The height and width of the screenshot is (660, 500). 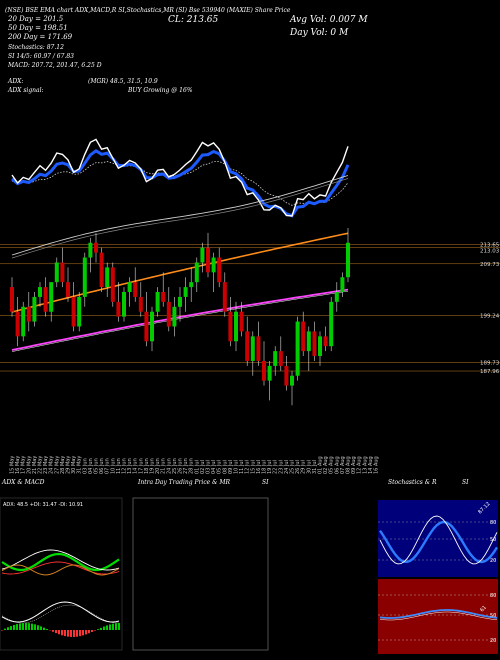 I want to click on date-tick: 17 Jun, so click(x=141, y=466).